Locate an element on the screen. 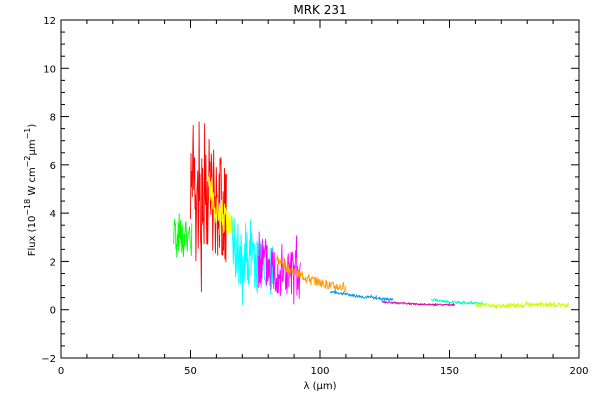 This screenshot has height=400, width=600. x-tick-label: 200 is located at coordinates (578, 371).